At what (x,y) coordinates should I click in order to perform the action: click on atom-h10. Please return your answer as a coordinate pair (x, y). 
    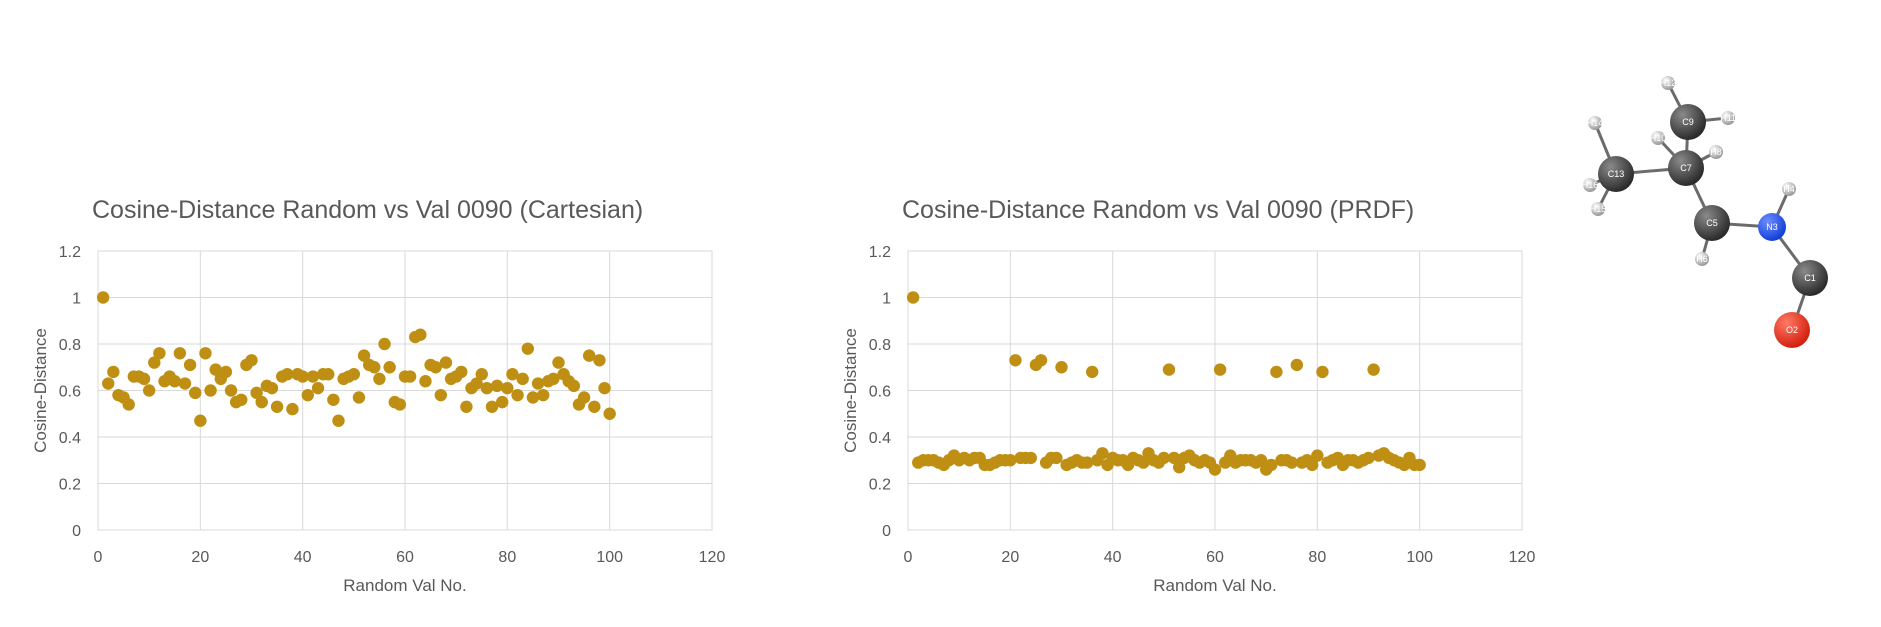
    Looking at the image, I should click on (1658, 138).